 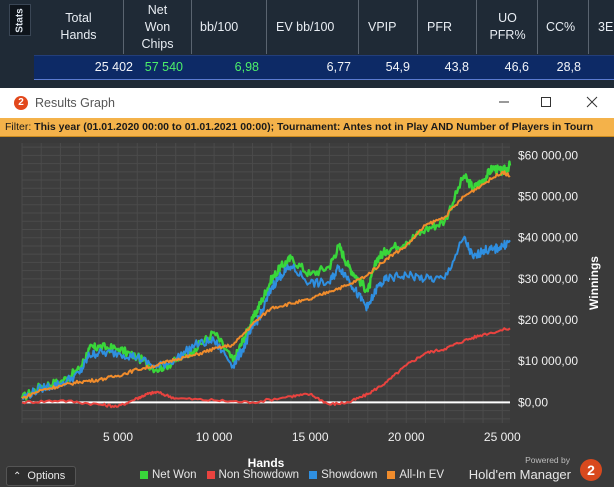 What do you see at coordinates (606, 26) in the screenshot?
I see `col-header-3e: 3E` at bounding box center [606, 26].